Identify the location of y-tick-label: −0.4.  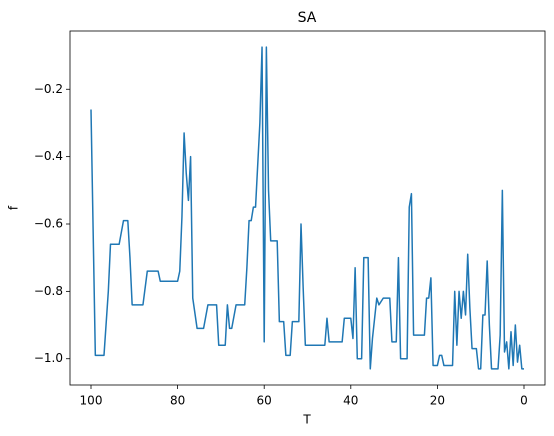
(48, 156).